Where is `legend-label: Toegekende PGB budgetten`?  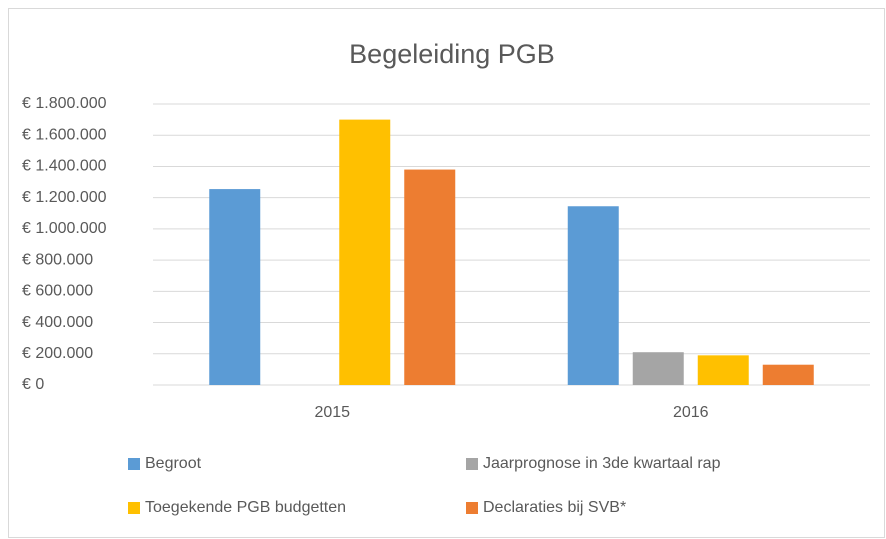
legend-label: Toegekende PGB budgetten is located at coordinates (245, 507).